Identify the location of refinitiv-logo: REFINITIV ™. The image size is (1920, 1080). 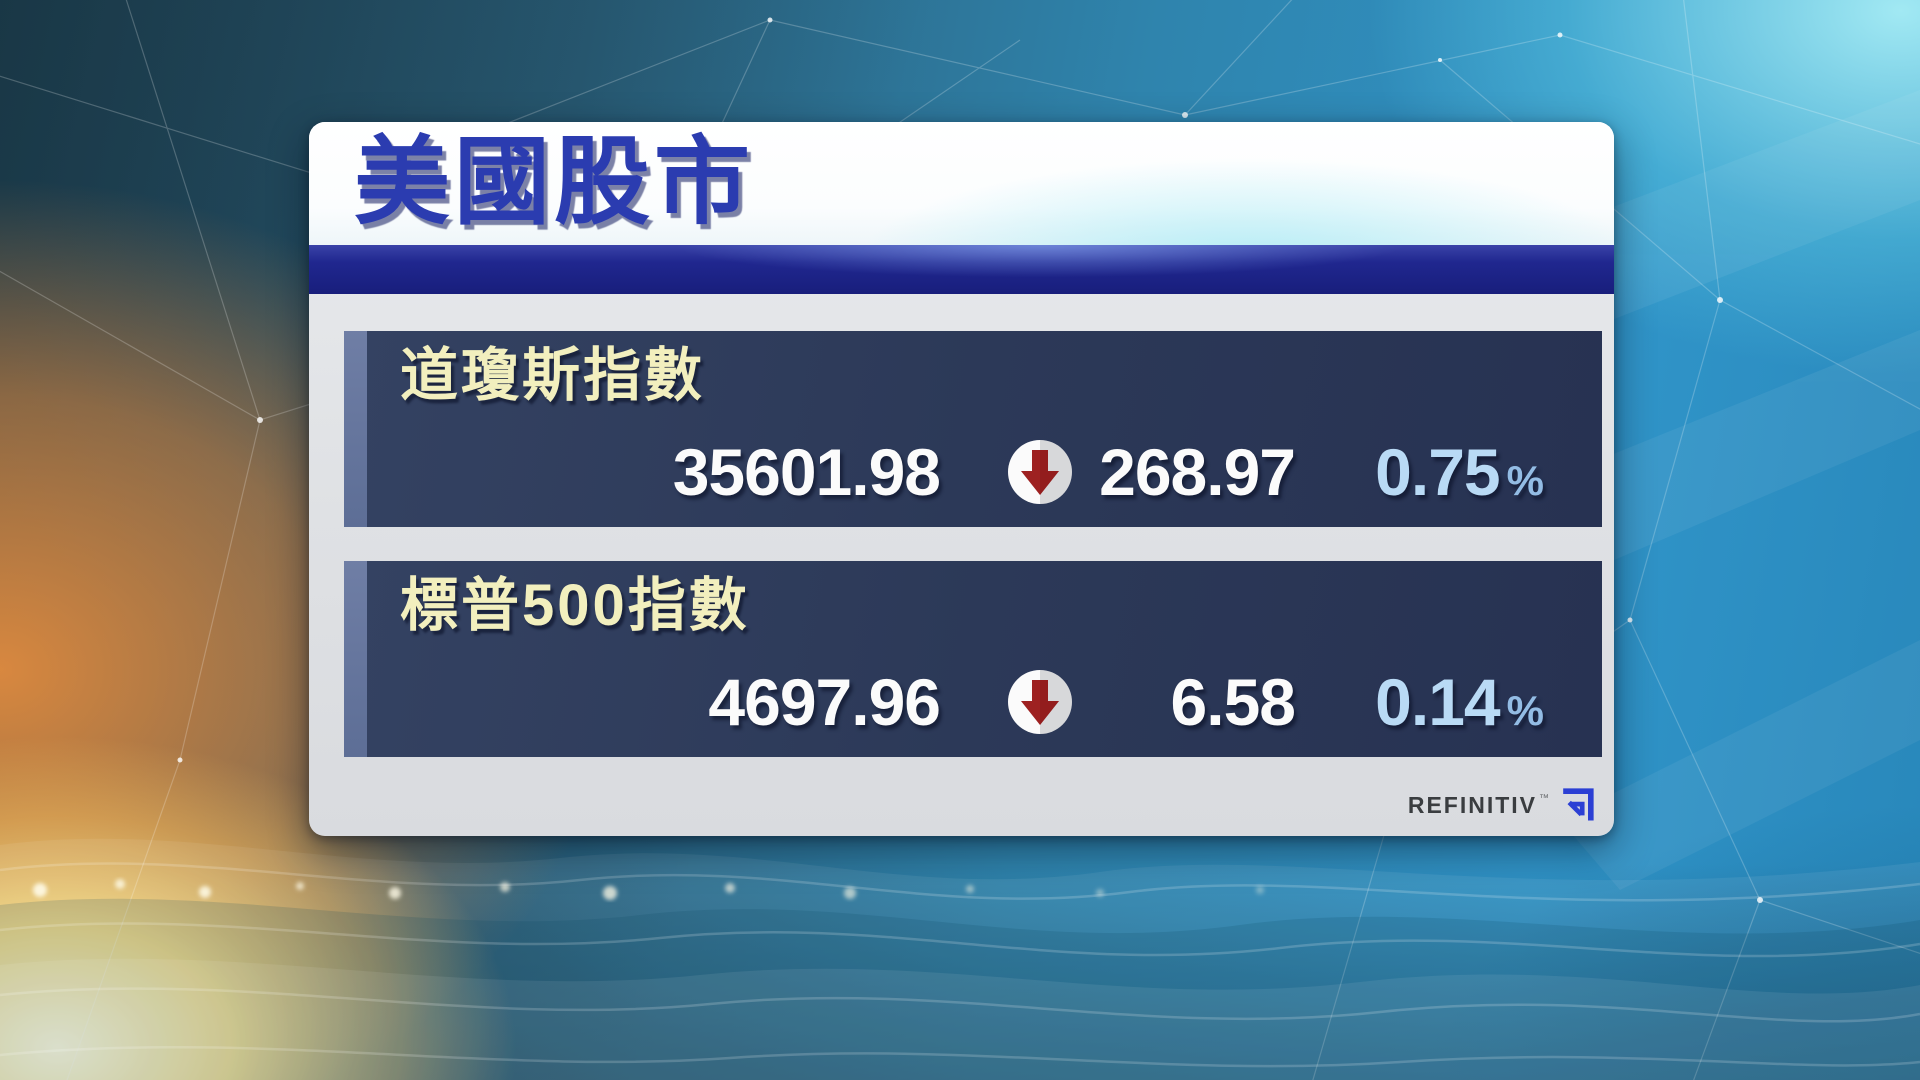
(1502, 805).